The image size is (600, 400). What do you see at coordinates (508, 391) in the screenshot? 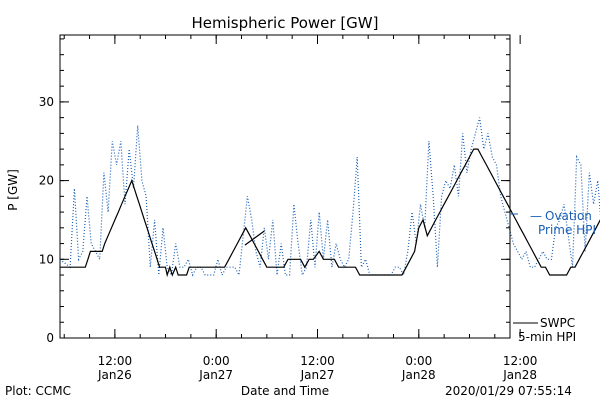
I see `footer-timestamp: 2020/01/29 07:55:14` at bounding box center [508, 391].